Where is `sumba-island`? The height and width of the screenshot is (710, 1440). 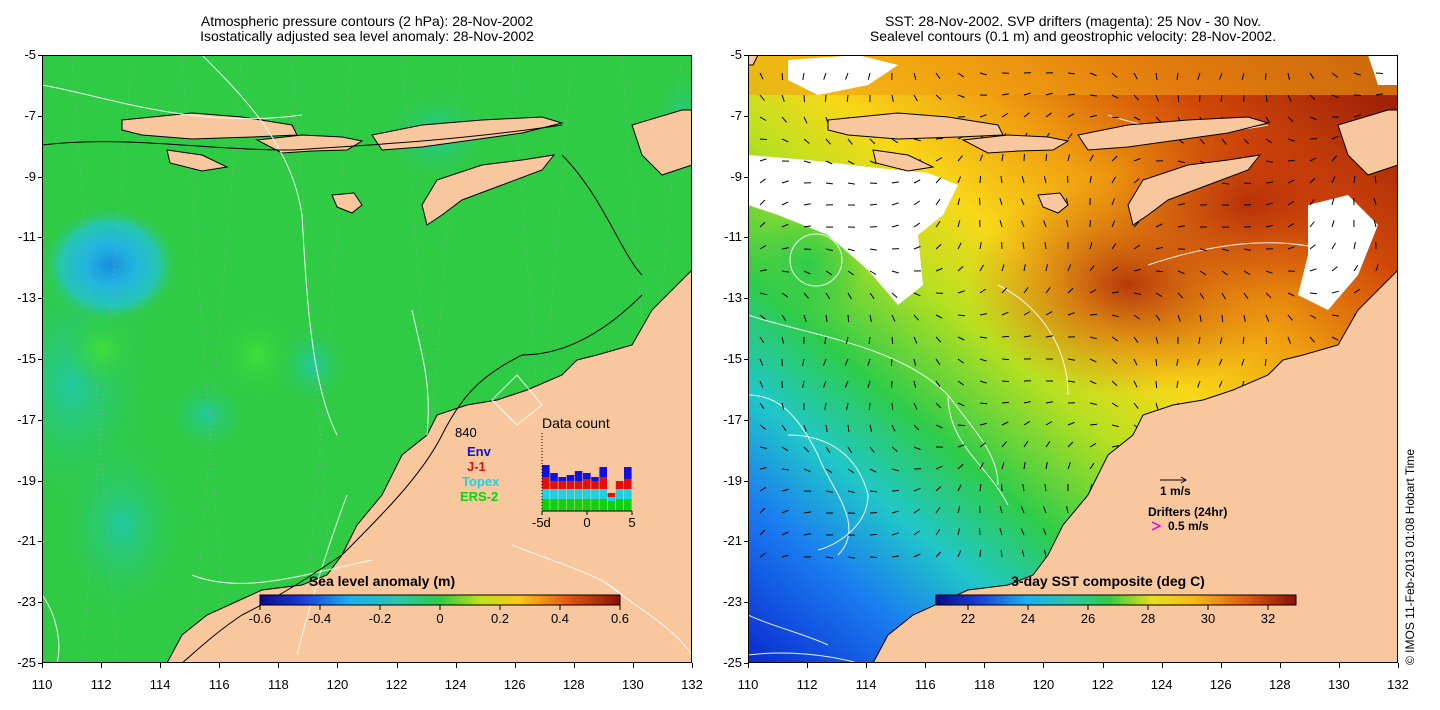 sumba-island is located at coordinates (197, 160).